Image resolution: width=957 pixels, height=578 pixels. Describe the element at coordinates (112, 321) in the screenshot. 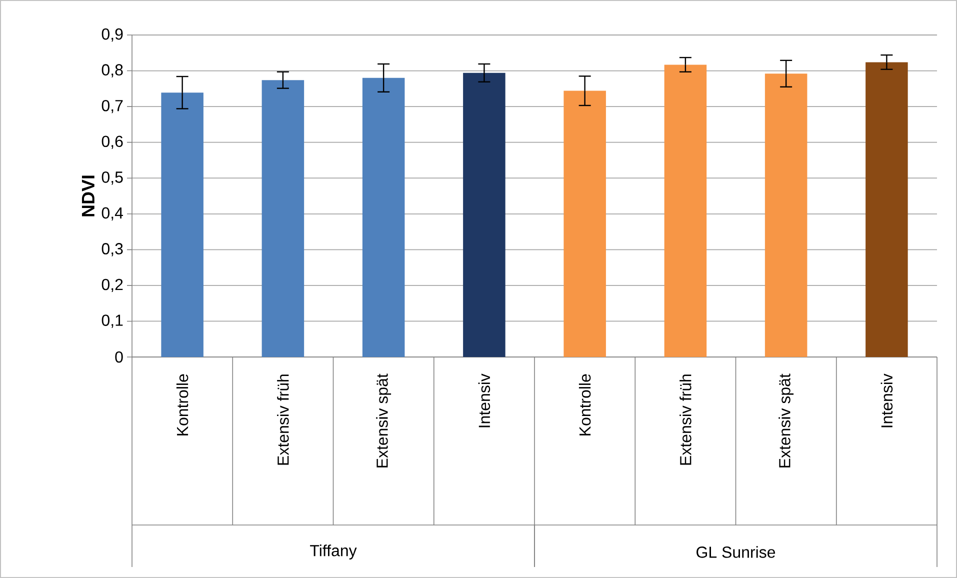

I see `y-tick-label: 0,1` at that location.